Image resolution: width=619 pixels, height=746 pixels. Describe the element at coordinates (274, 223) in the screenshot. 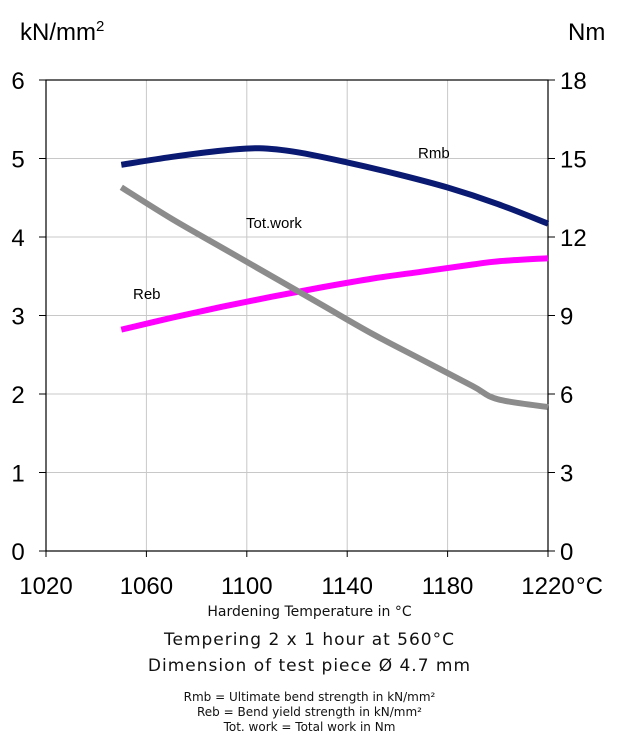

I see `series-label-tot-work: Tot.work` at that location.